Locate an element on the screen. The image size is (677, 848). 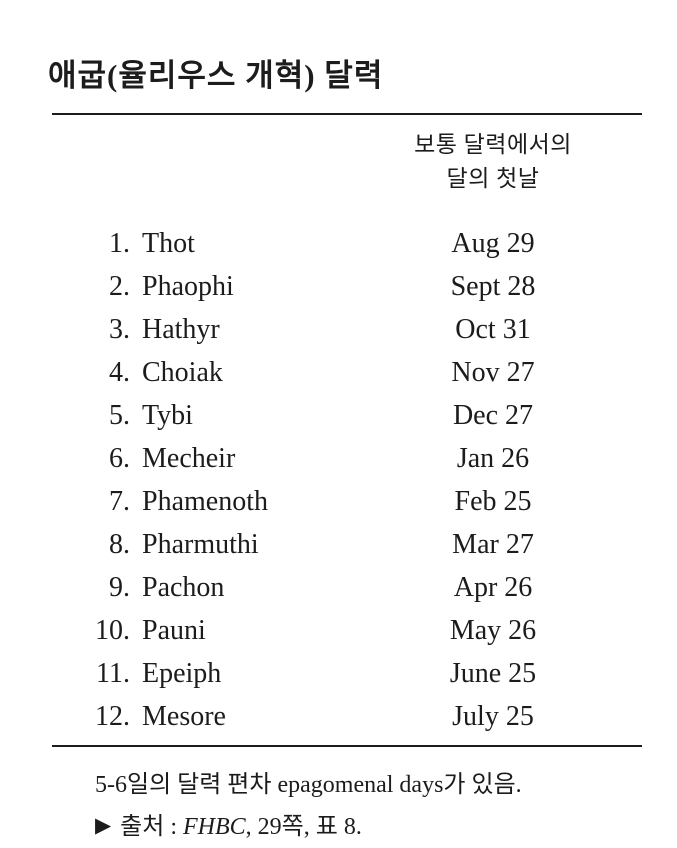
table-bottom-rule is located at coordinates (347, 746).